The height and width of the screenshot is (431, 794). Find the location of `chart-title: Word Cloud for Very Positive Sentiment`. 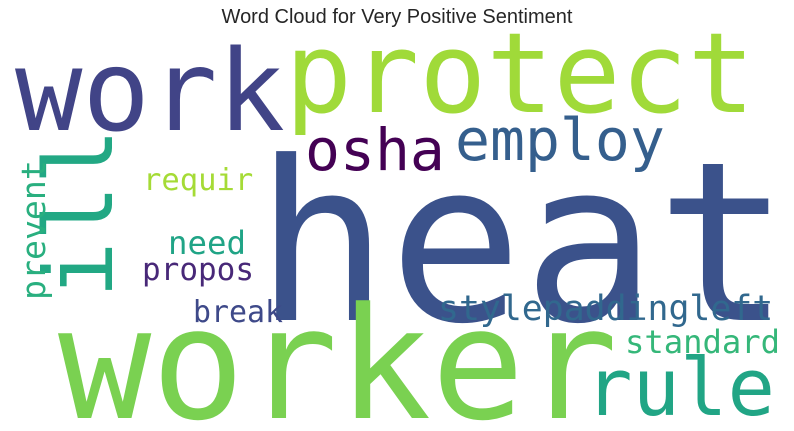

chart-title: Word Cloud for Very Positive Sentiment is located at coordinates (397, 17).